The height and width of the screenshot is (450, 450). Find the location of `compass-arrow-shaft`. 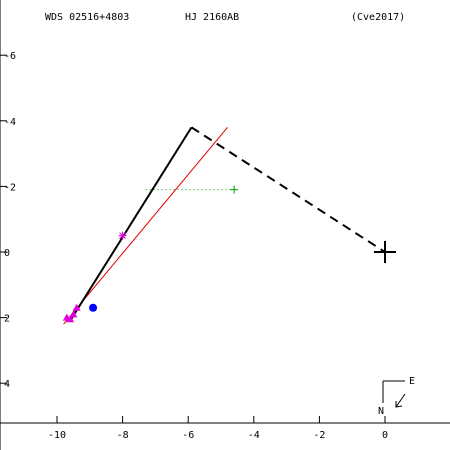

compass-arrow-shaft is located at coordinates (400, 400).